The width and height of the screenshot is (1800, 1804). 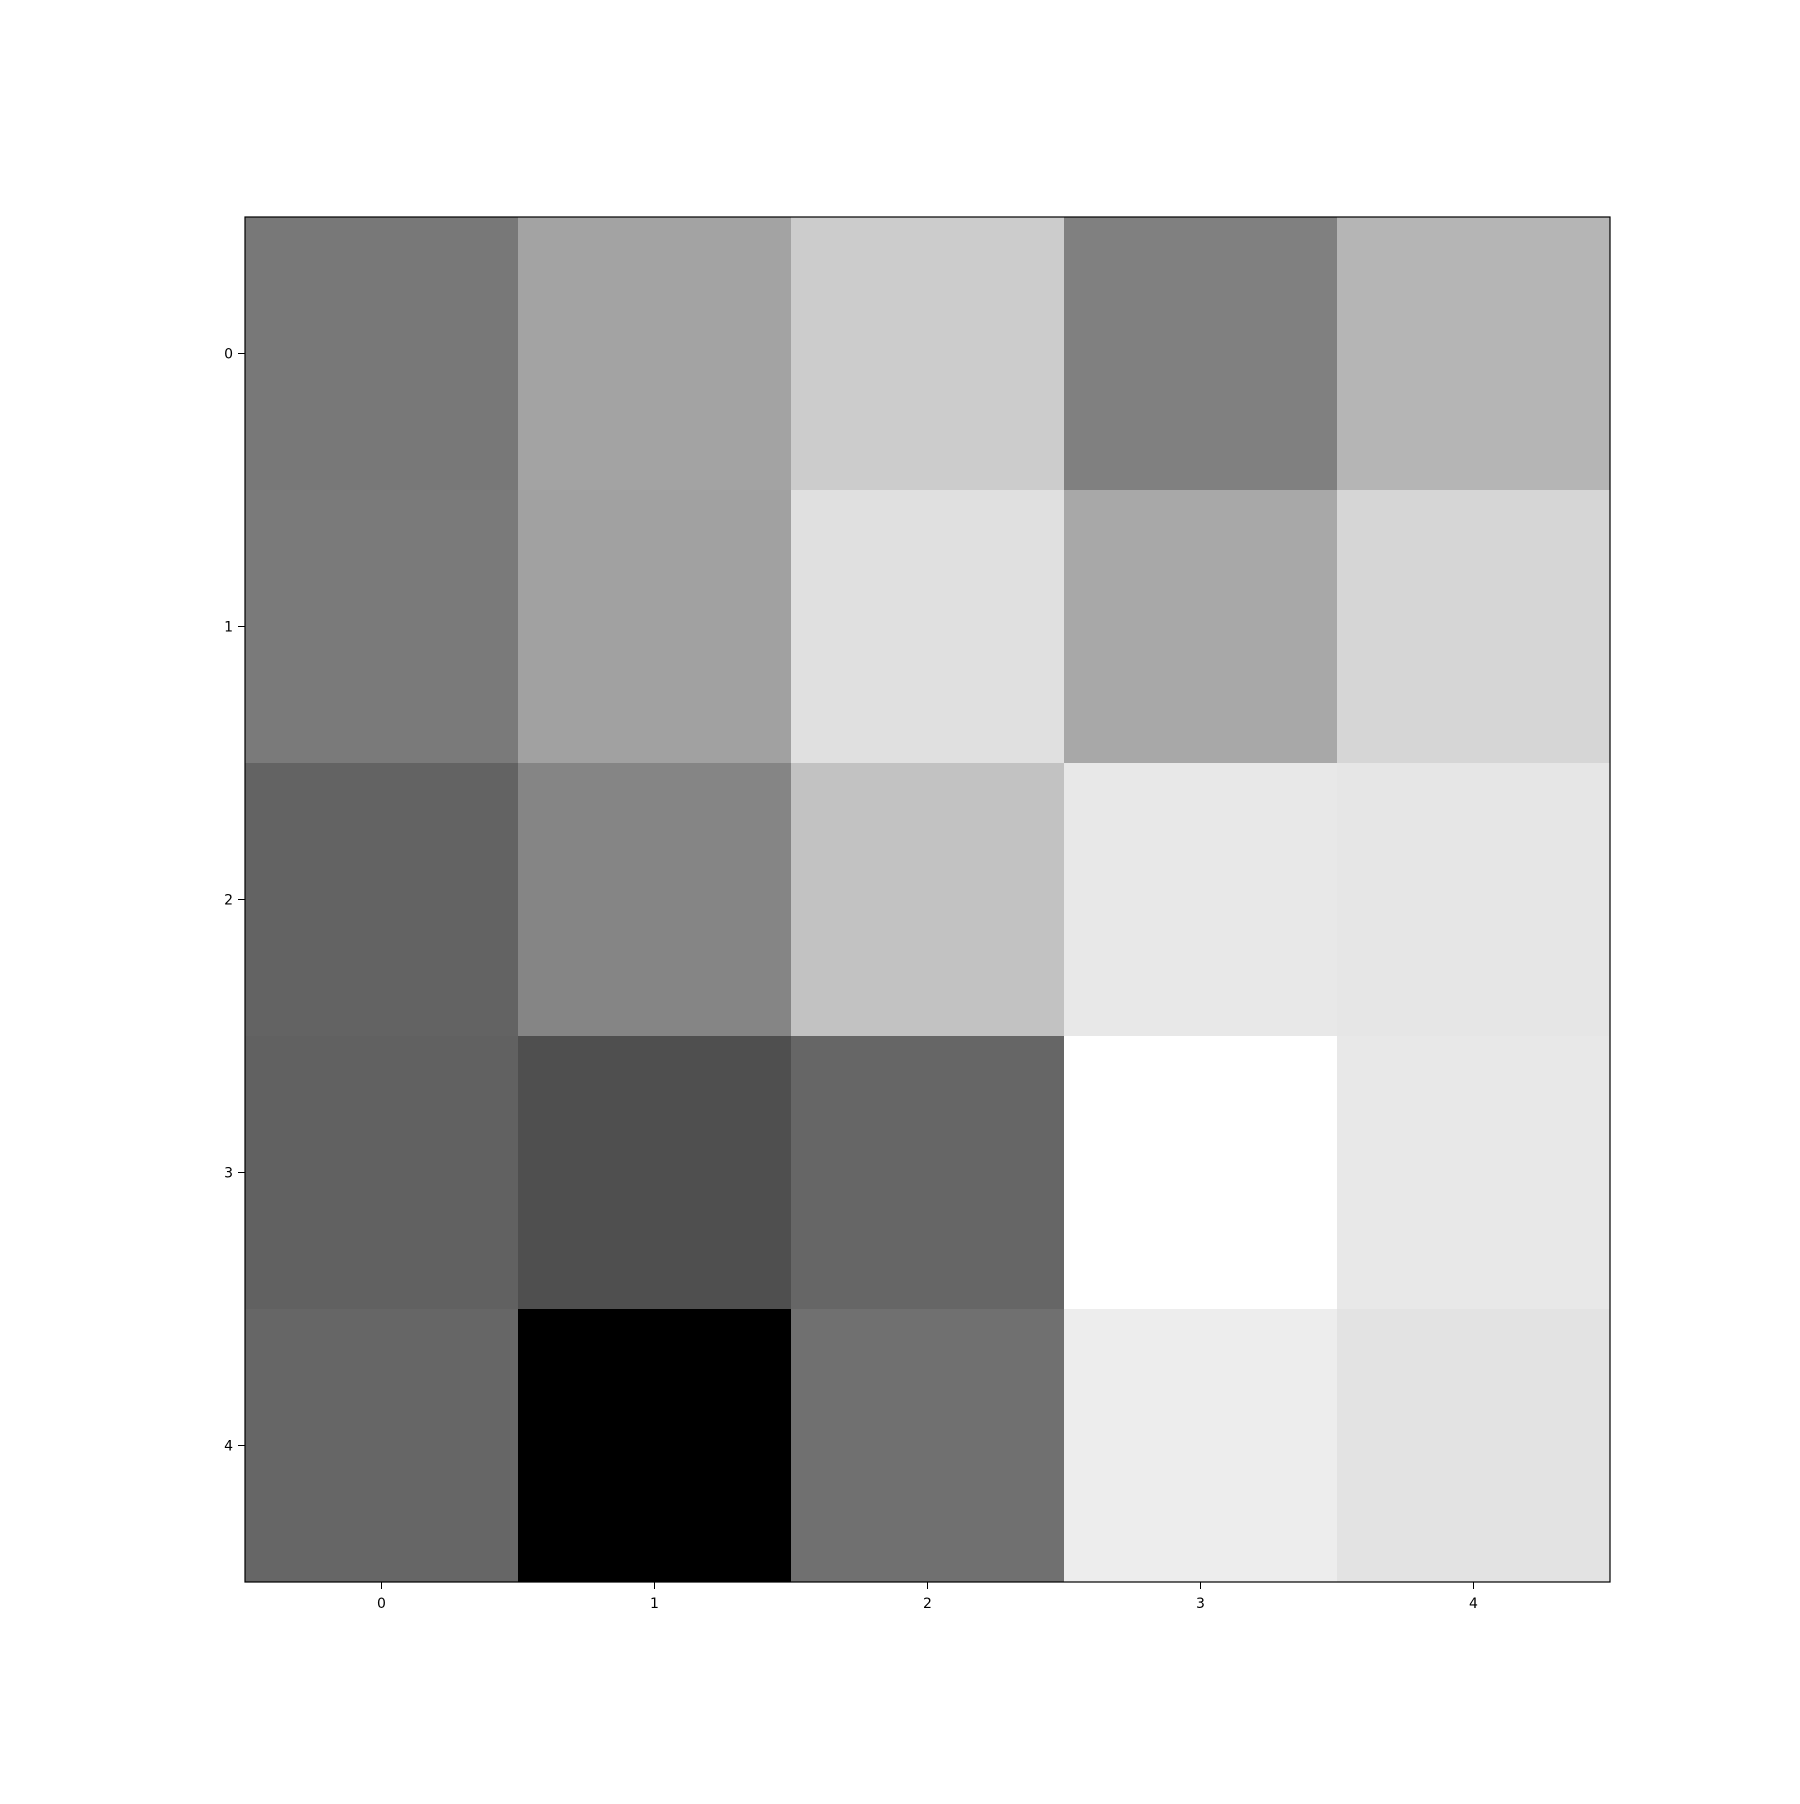 What do you see at coordinates (228, 1174) in the screenshot?
I see `y-tick-label-3: 3` at bounding box center [228, 1174].